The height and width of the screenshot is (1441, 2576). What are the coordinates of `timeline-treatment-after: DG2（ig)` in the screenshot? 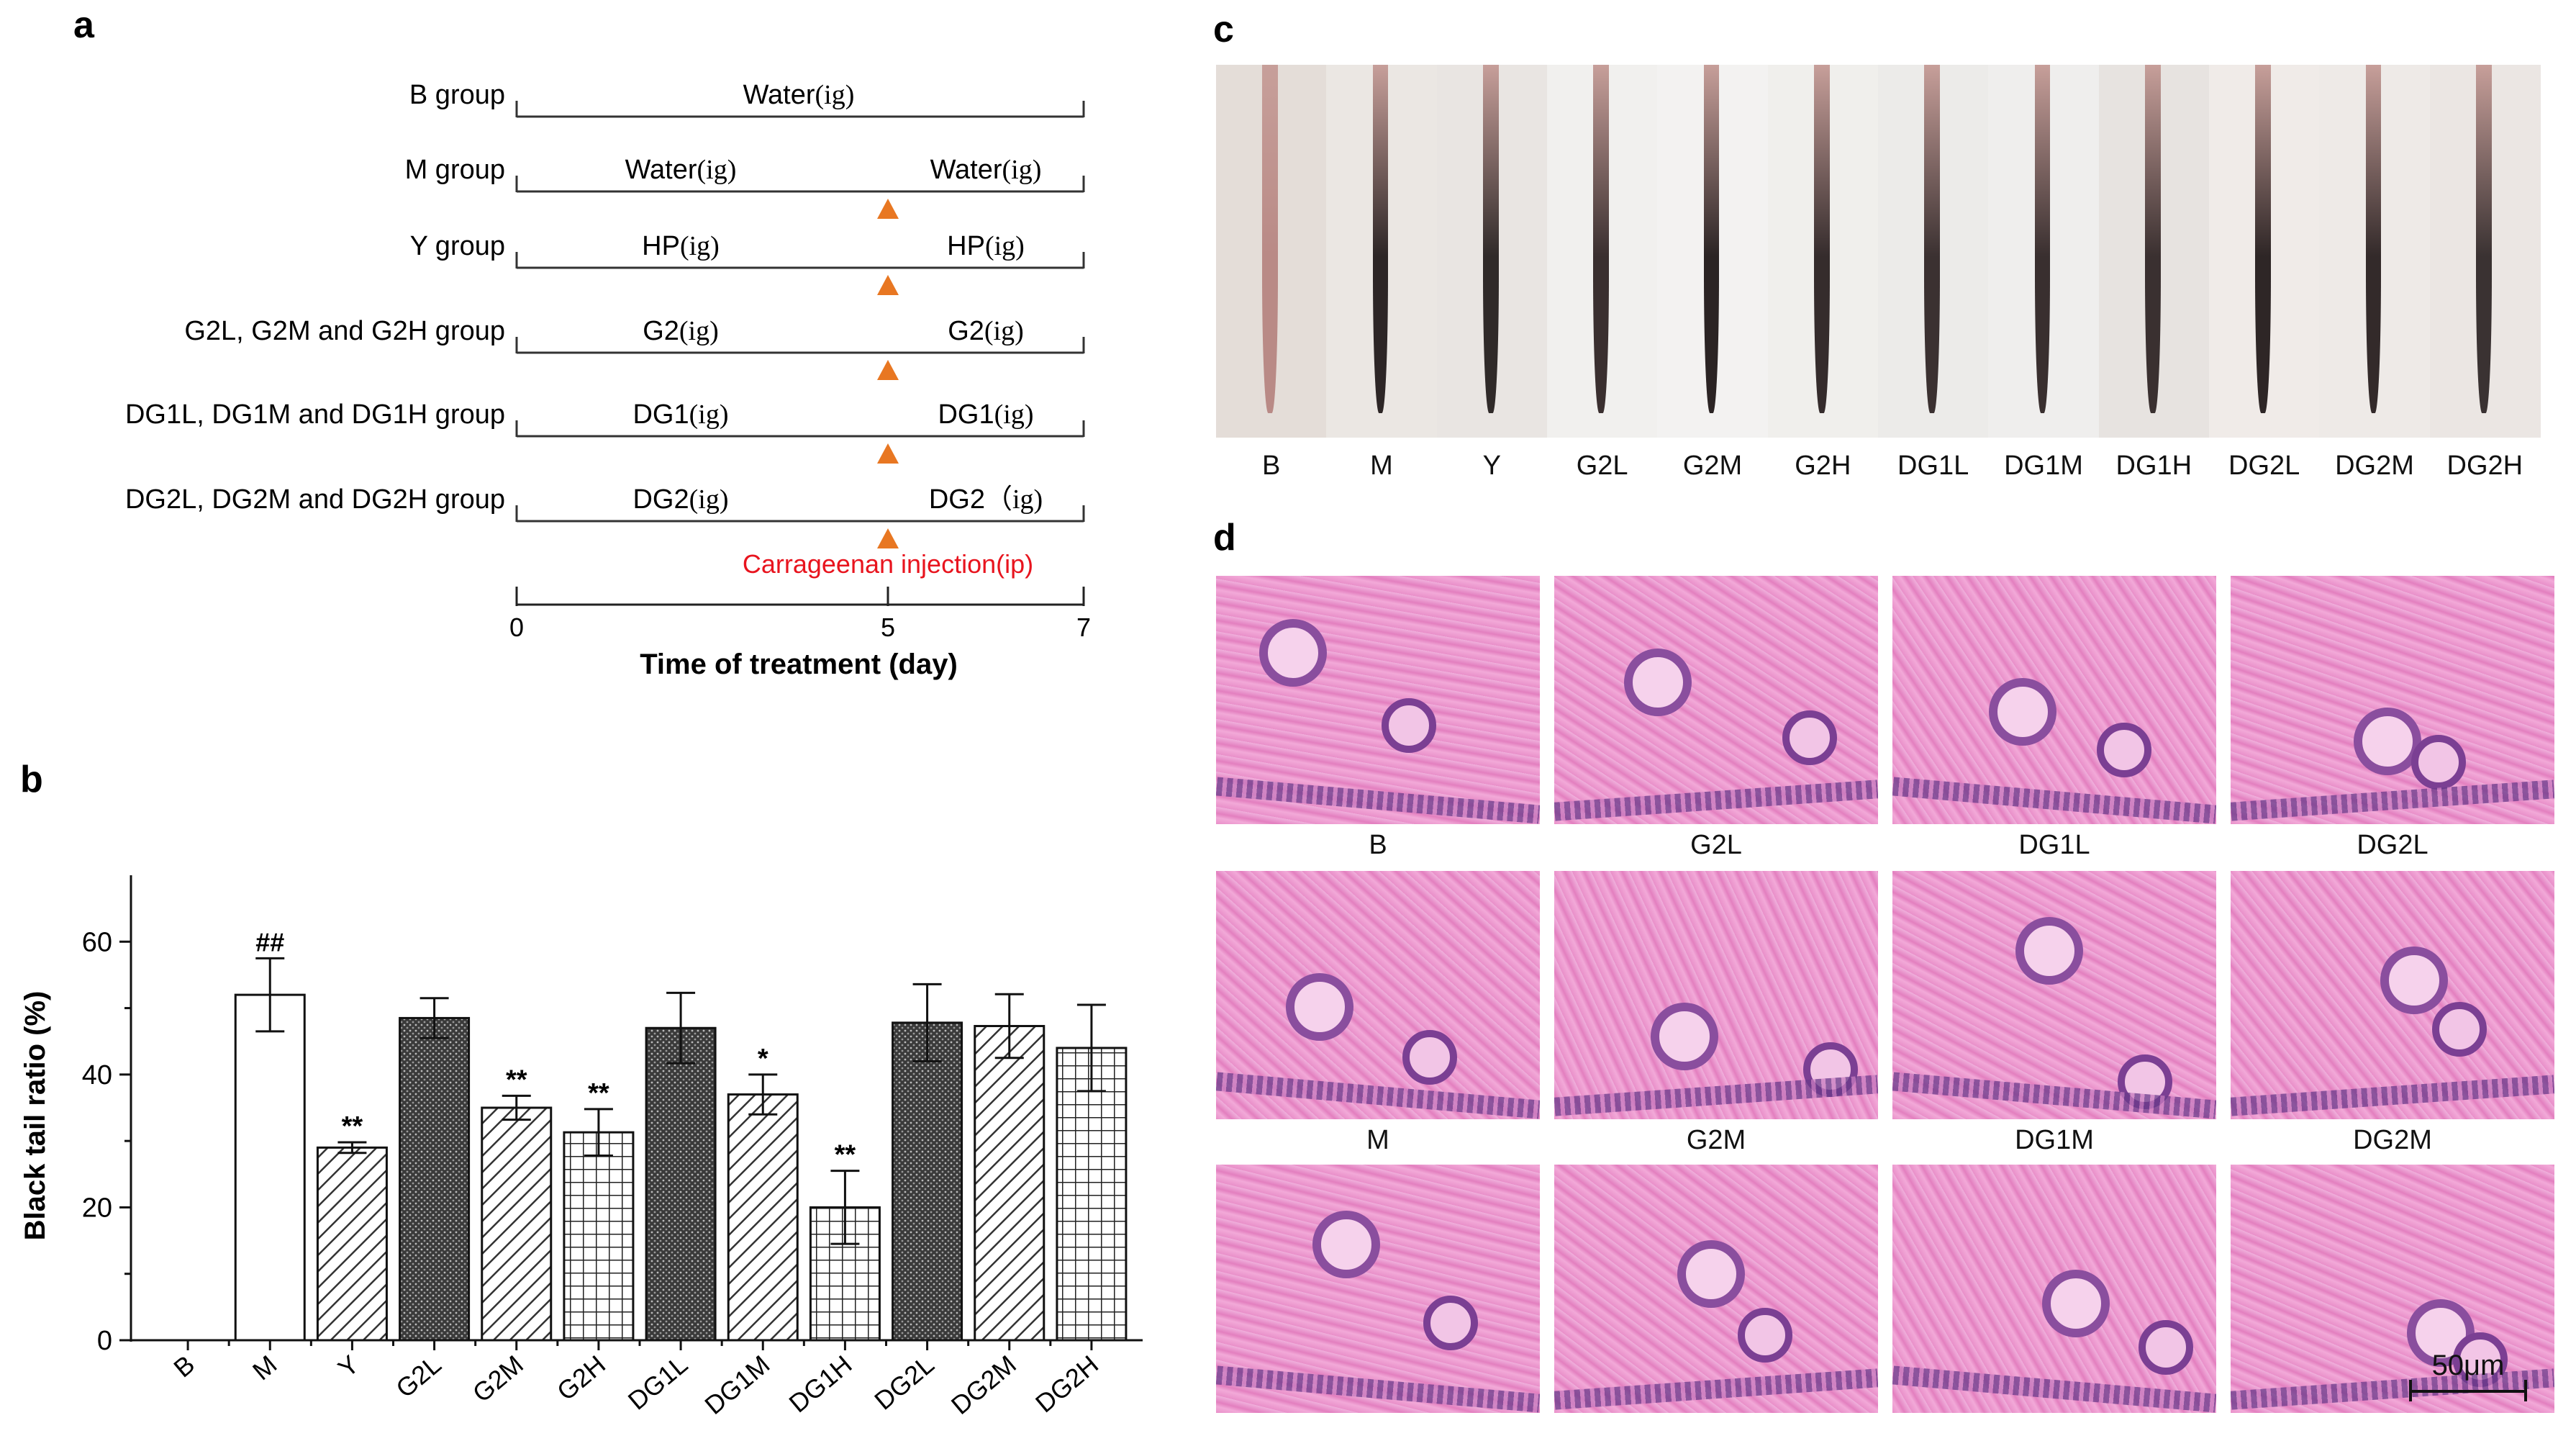 It's located at (986, 500).